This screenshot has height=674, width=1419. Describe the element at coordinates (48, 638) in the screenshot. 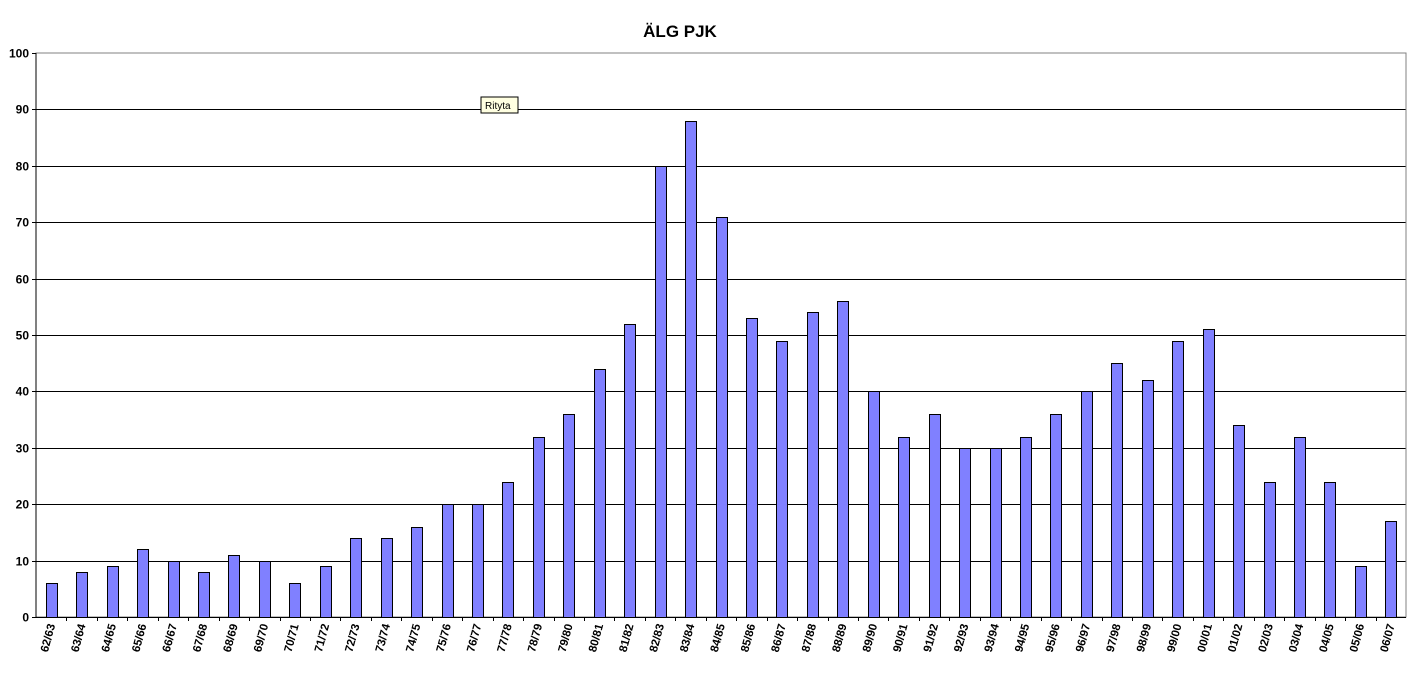

I see `x-tick-label: 62/63` at that location.